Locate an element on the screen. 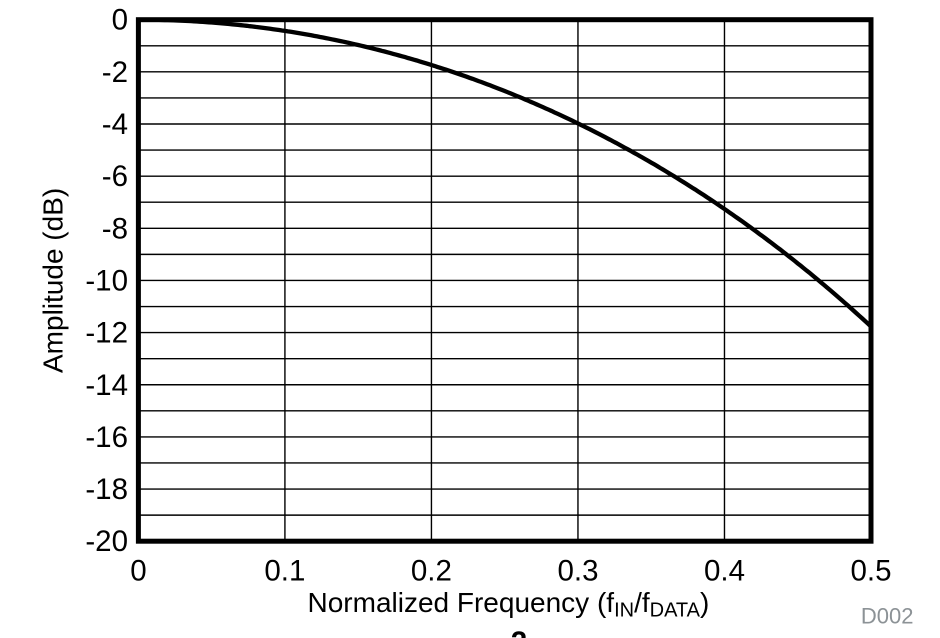 This screenshot has height=638, width=940. svg-text: 2 is located at coordinates (519, 632).